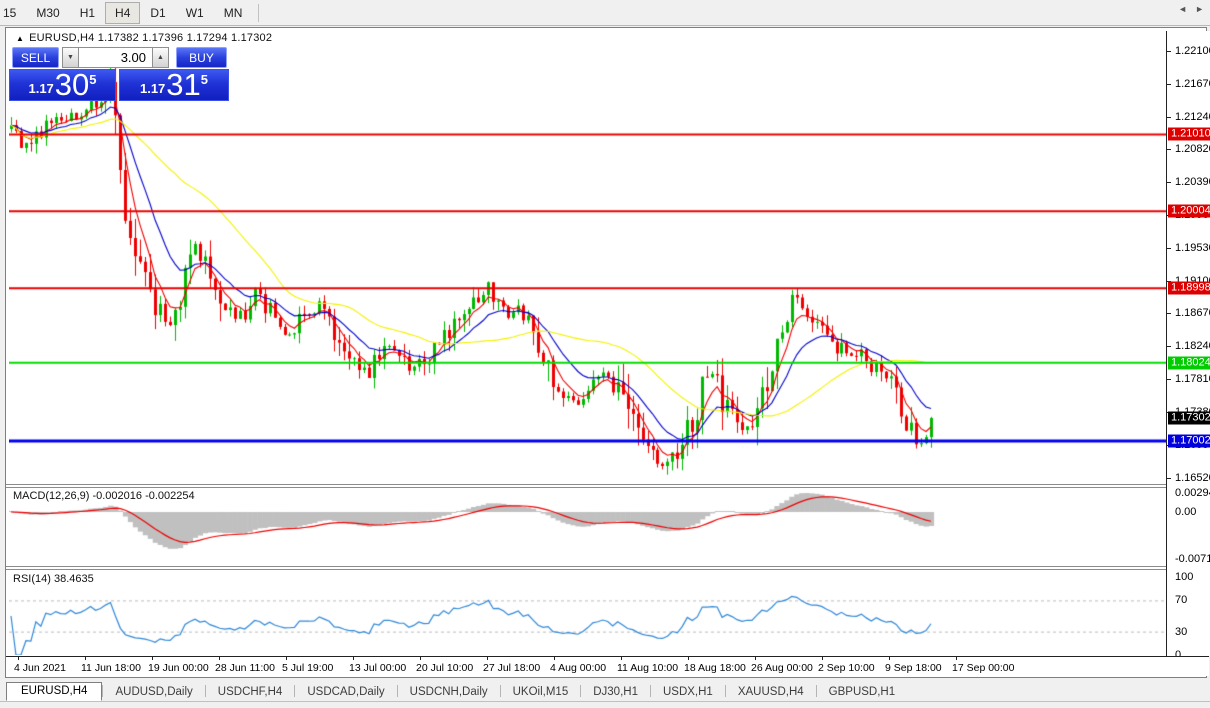 The width and height of the screenshot is (1210, 708). I want to click on time-axis-label: 18 Aug 18:00, so click(715, 668).